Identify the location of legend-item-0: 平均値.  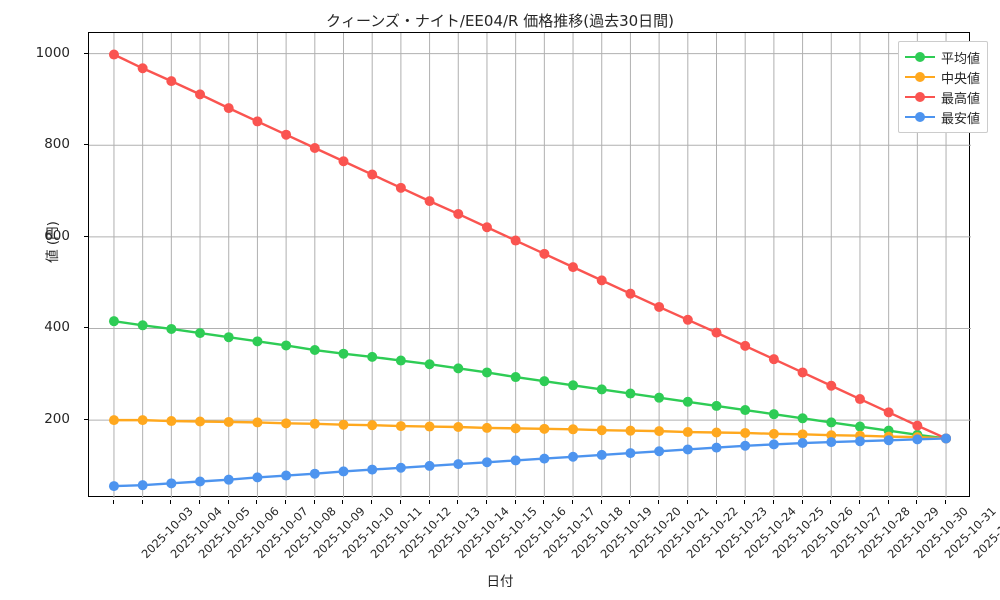
(942, 57).